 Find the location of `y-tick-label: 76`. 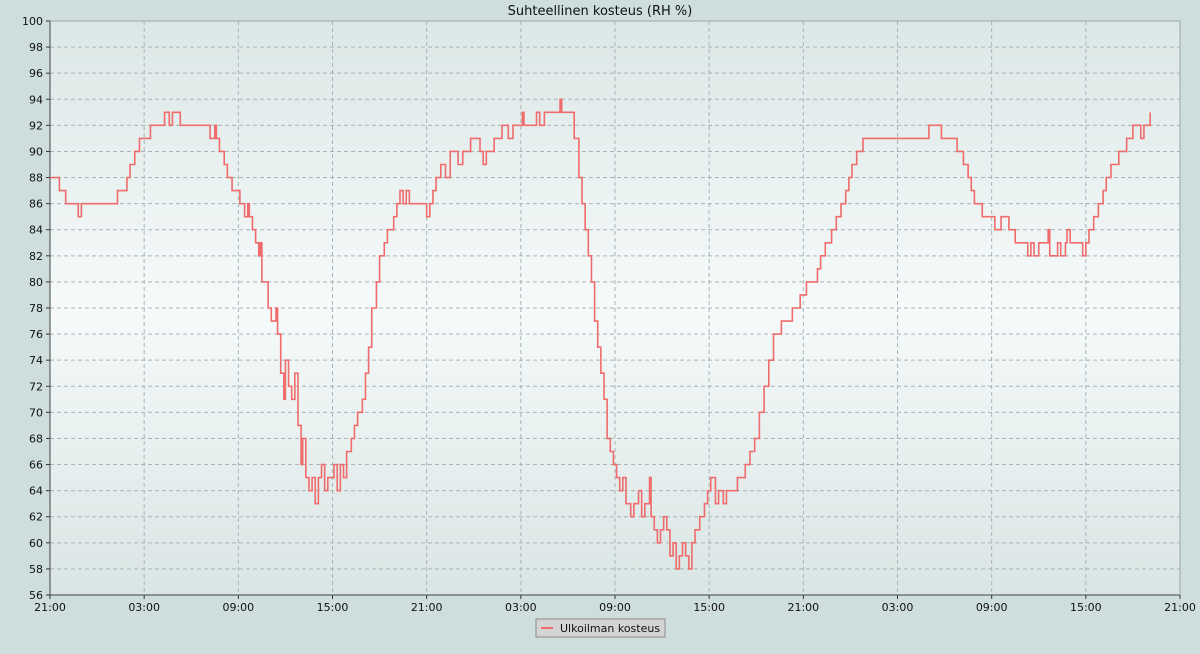

y-tick-label: 76 is located at coordinates (36, 334).